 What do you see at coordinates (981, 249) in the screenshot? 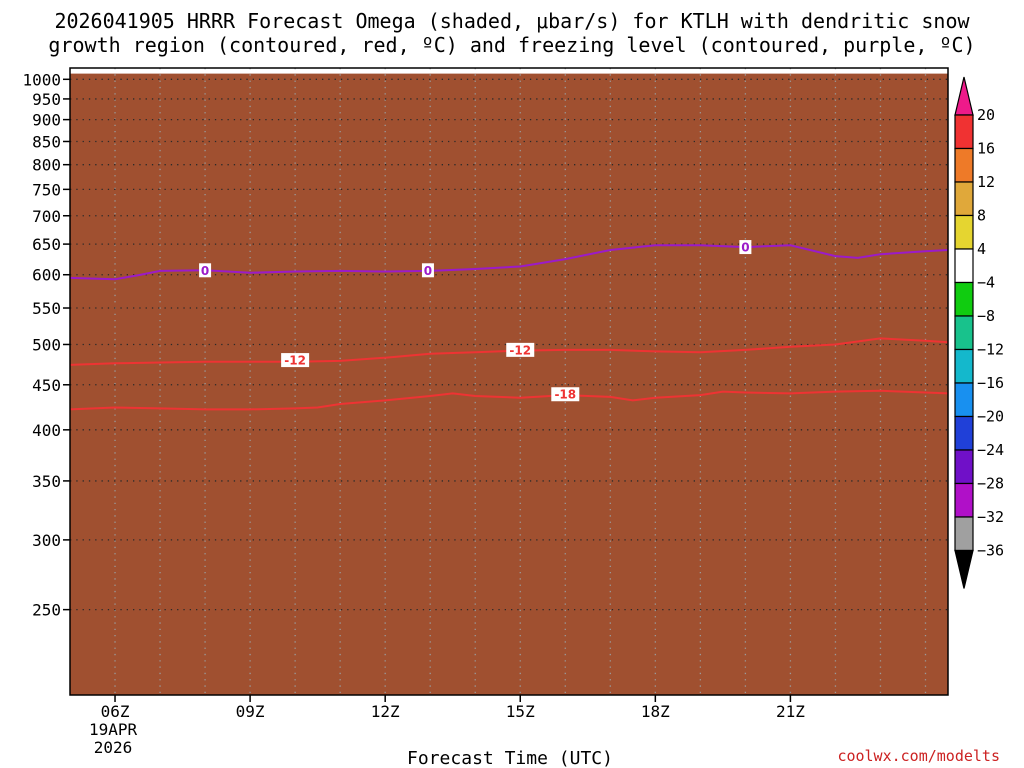
I see `colorbar-tick-label: 4` at bounding box center [981, 249].